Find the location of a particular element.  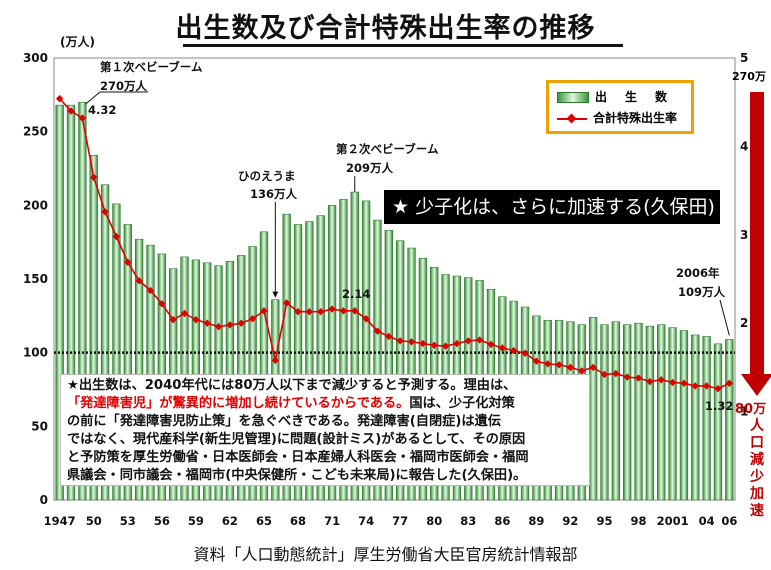

x-tick-label: 86 is located at coordinates (502, 521).